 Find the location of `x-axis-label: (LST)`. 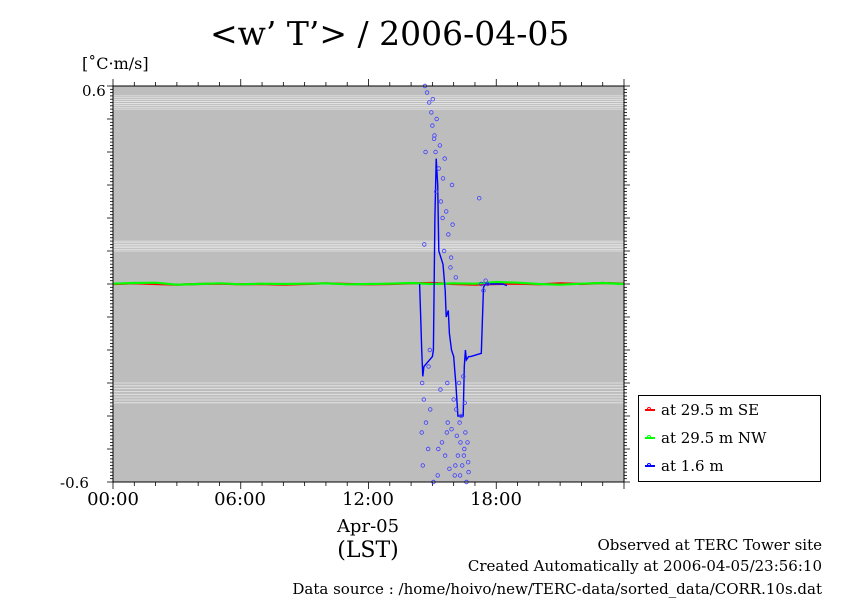

x-axis-label: (LST) is located at coordinates (368, 550).